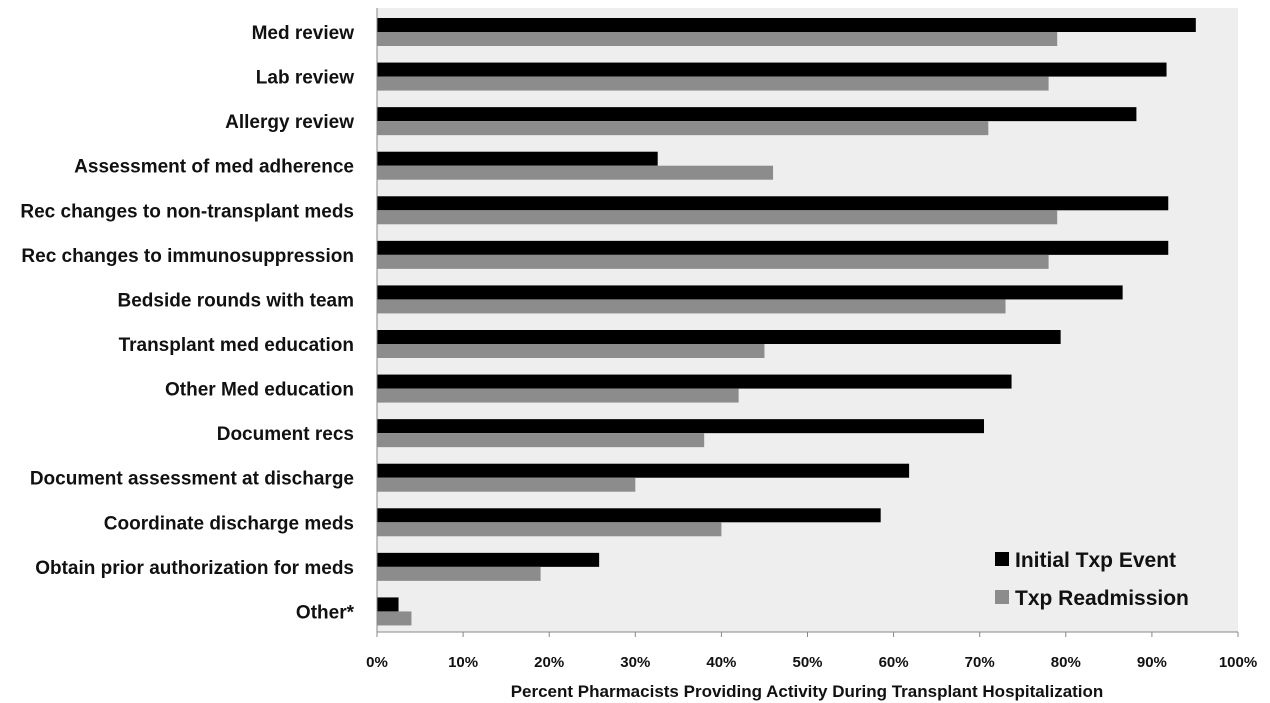  I want to click on category-label-allergy-review: Allergy review, so click(289, 122).